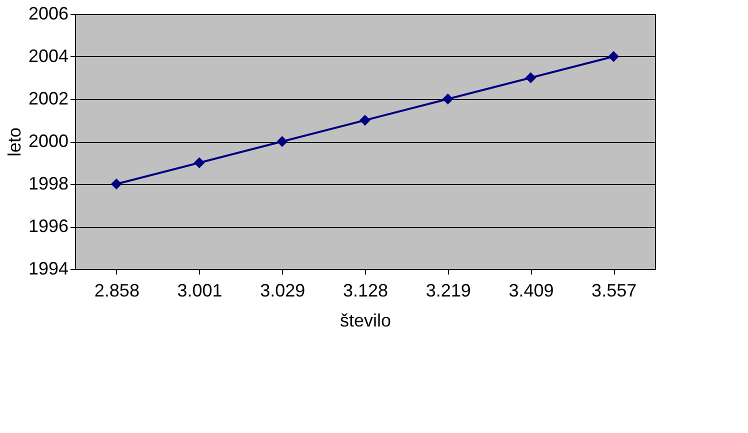  I want to click on y-tick-label: 1994, so click(48, 268).